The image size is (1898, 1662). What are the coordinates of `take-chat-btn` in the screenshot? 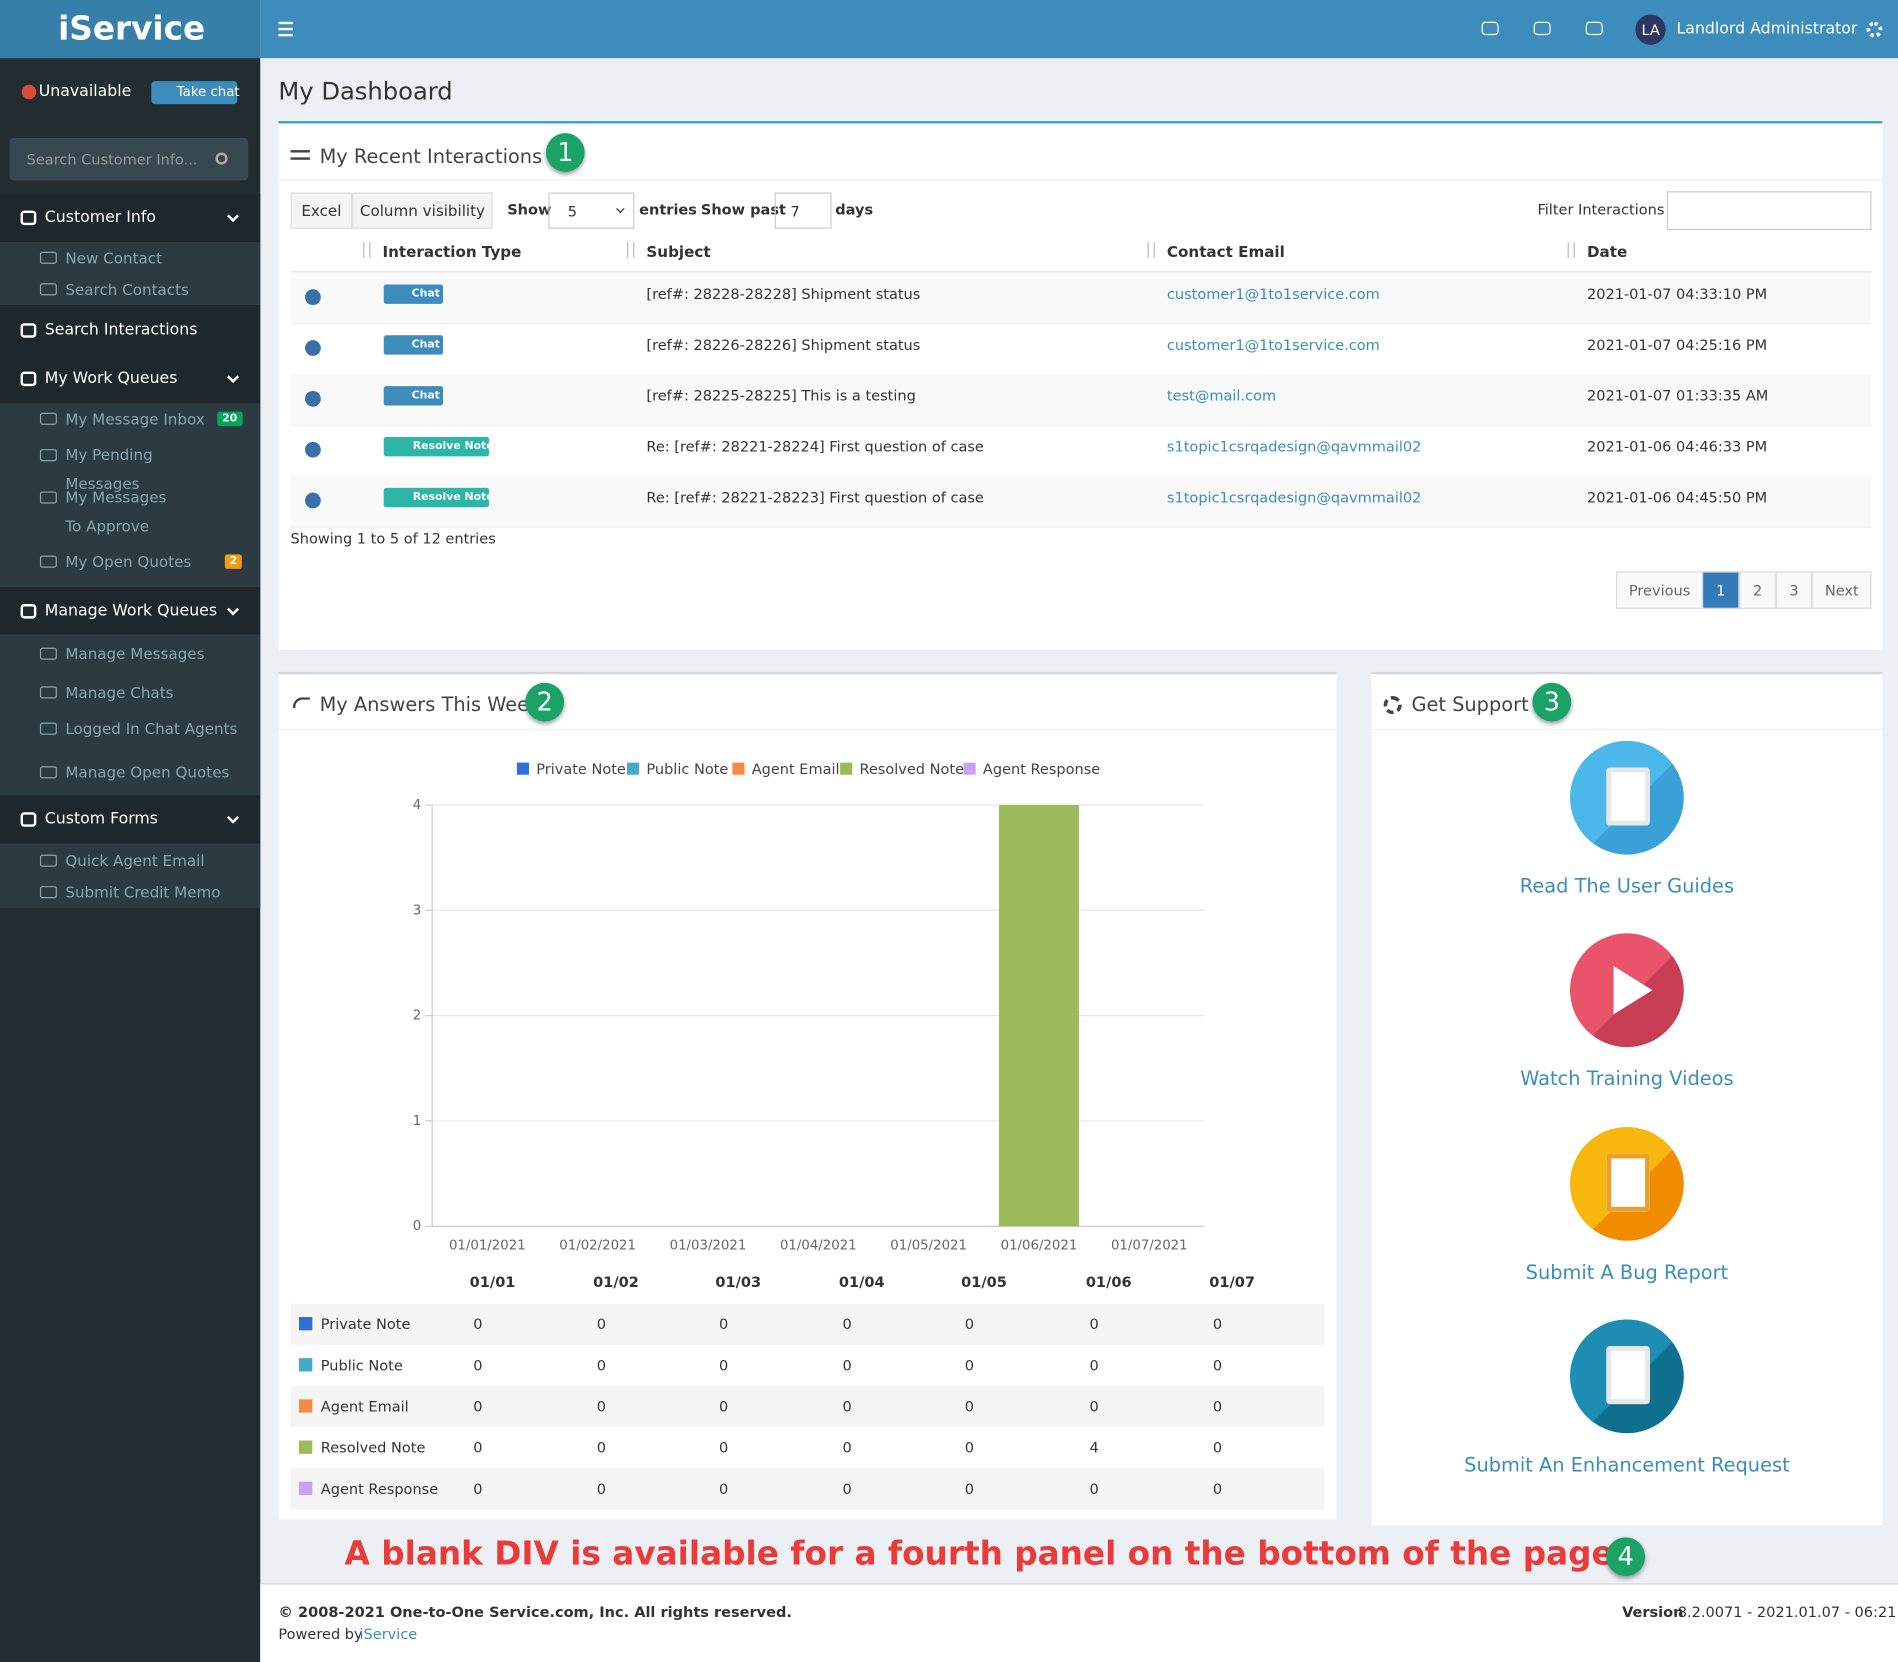 It's located at (194, 93).